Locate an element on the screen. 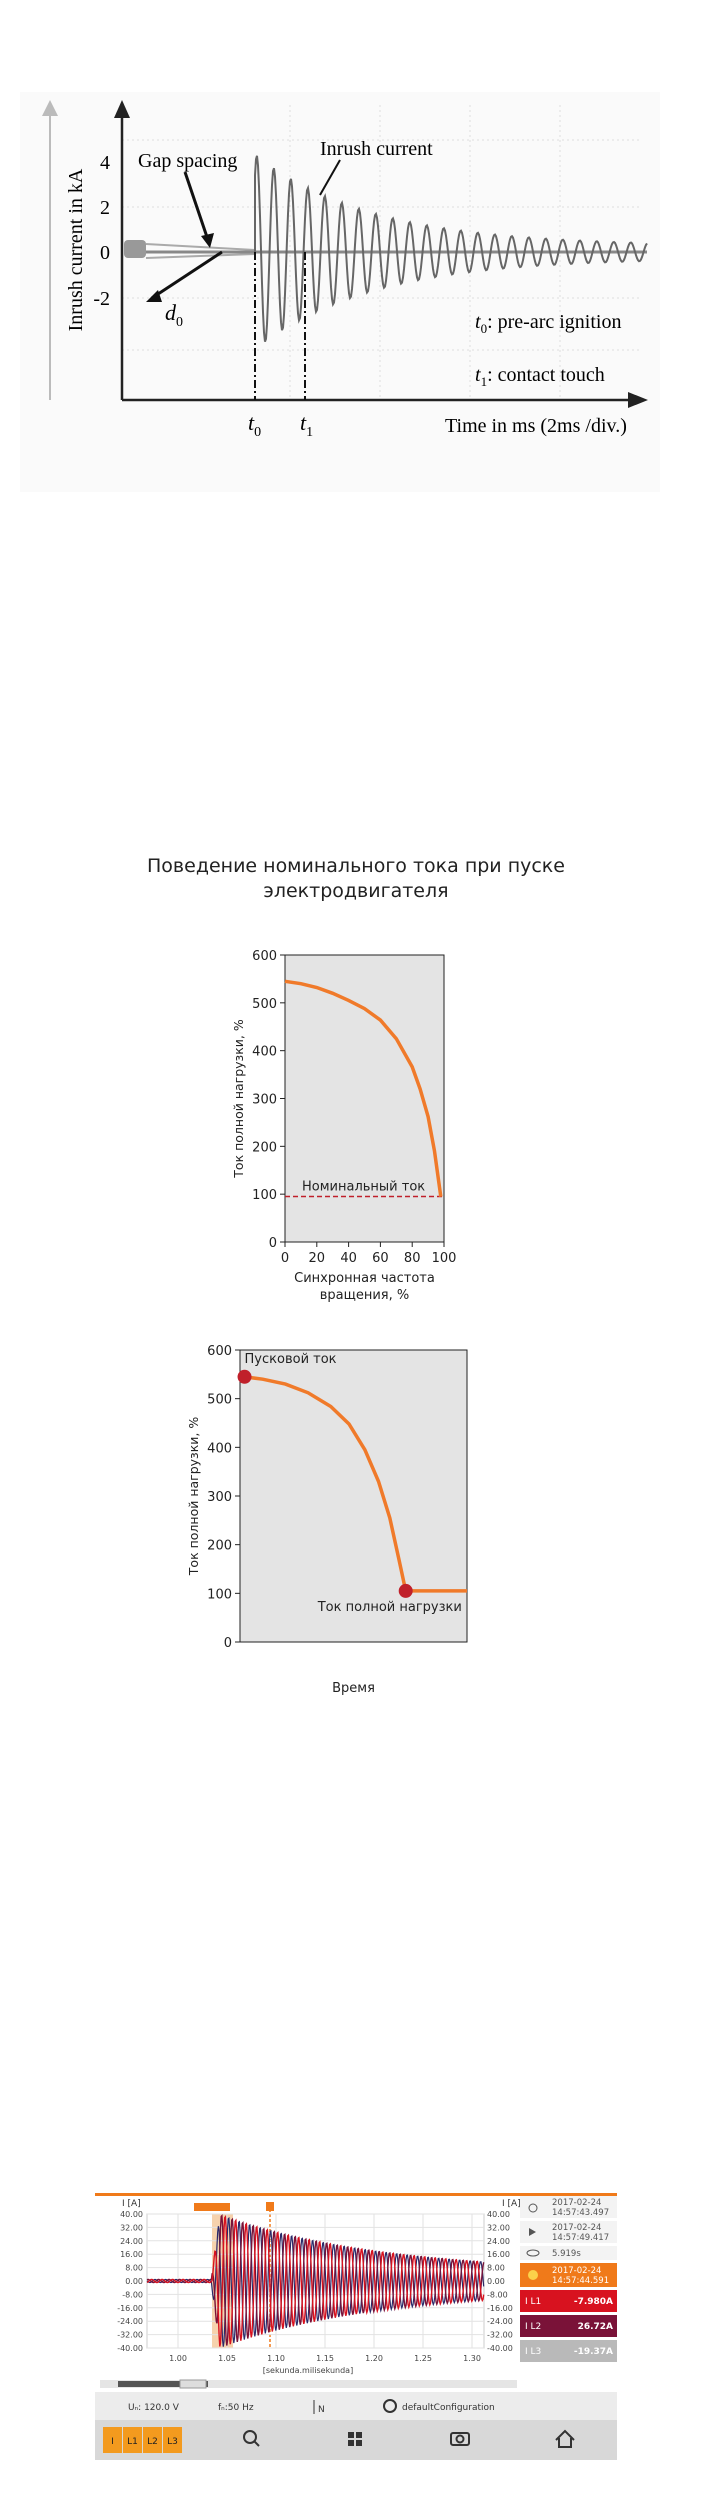 The height and width of the screenshot is (2500, 712). cursor-handle is located at coordinates (270, 2206).